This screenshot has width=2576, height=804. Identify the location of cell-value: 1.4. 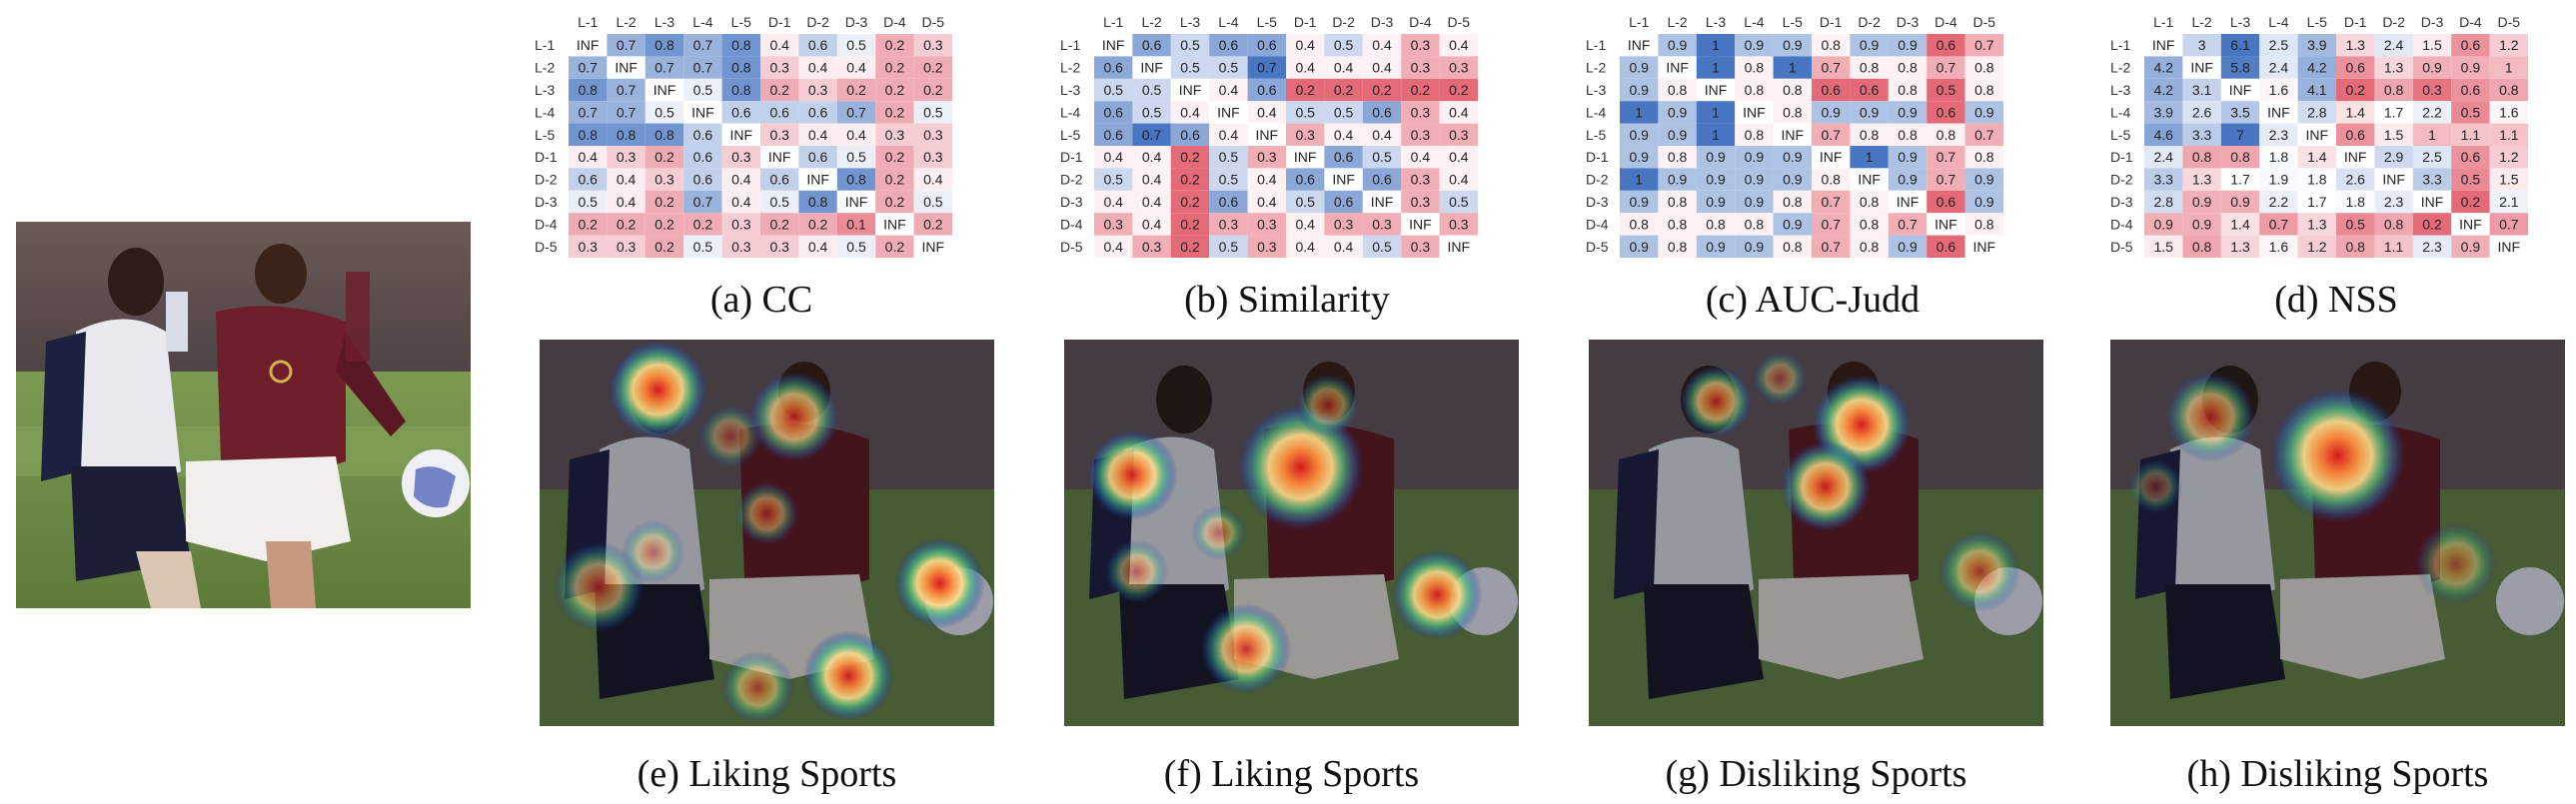
(2240, 224).